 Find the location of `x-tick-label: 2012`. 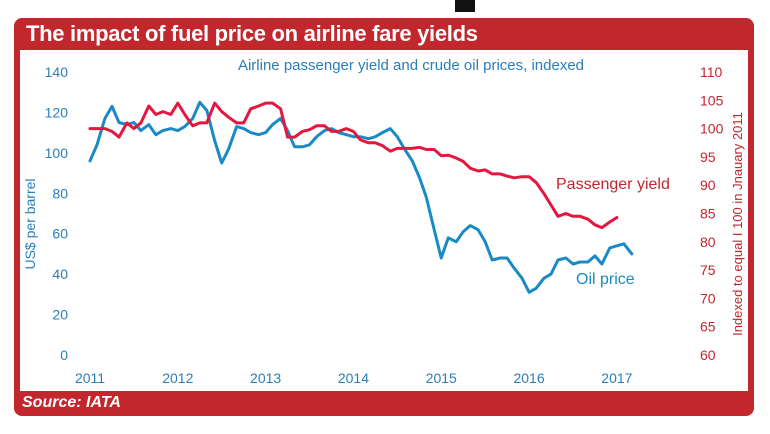

x-tick-label: 2012 is located at coordinates (177, 378).